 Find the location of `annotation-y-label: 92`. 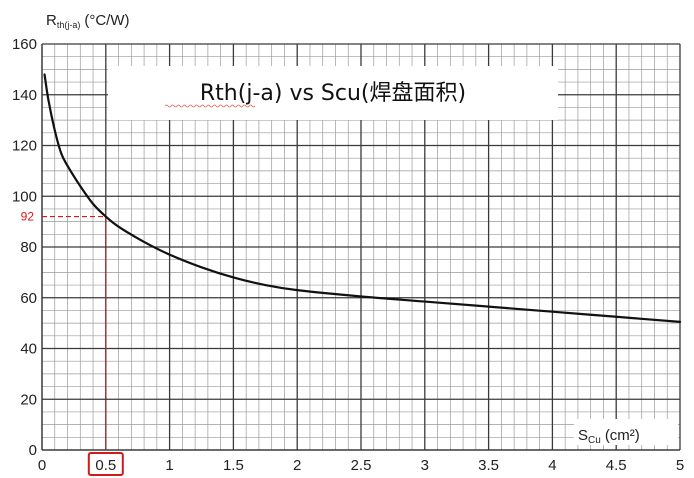

annotation-y-label: 92 is located at coordinates (28, 217).